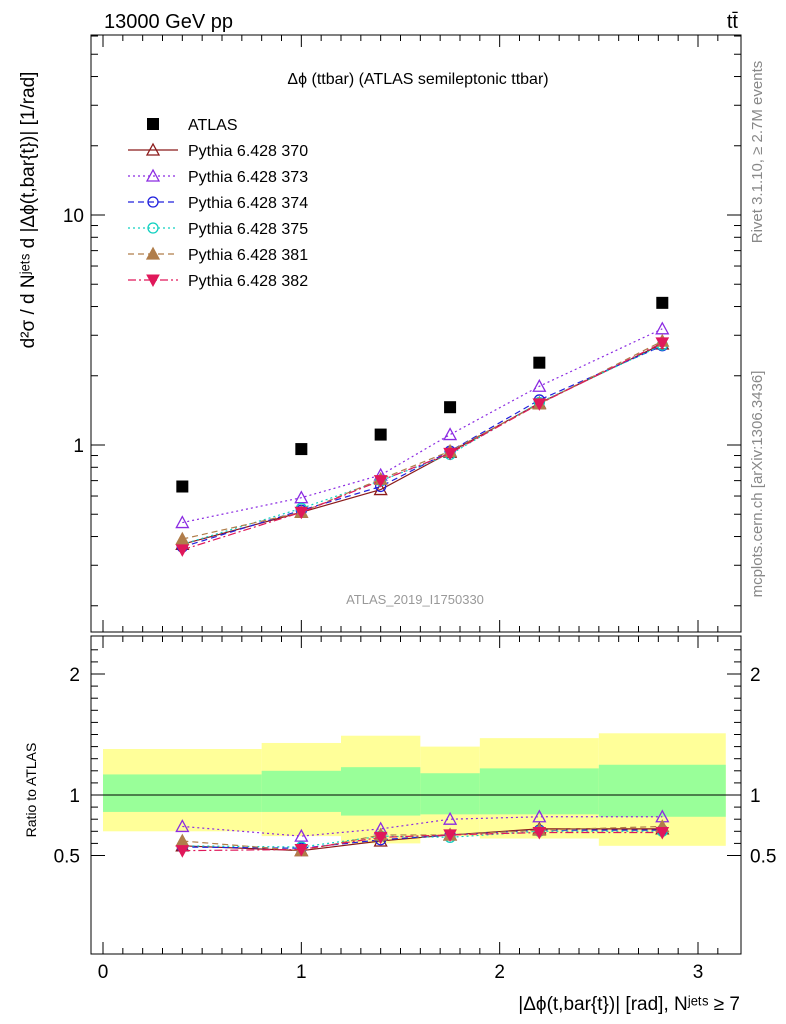  Describe the element at coordinates (417, 79) in the screenshot. I see `main-title: Δϕ (ttbar) (ATLAS semileptonic ttbar)` at that location.